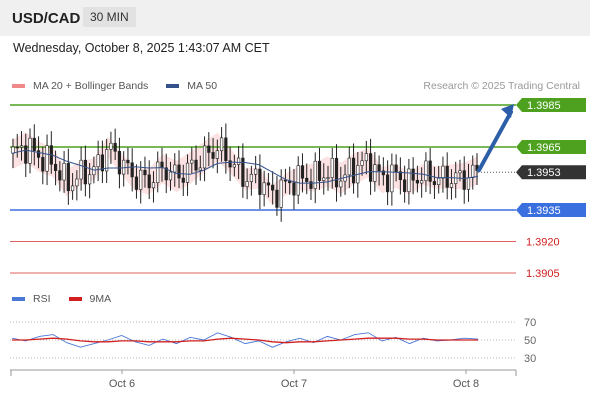 The width and height of the screenshot is (590, 400). What do you see at coordinates (18, 299) in the screenshot?
I see `rsi-swatch` at bounding box center [18, 299].